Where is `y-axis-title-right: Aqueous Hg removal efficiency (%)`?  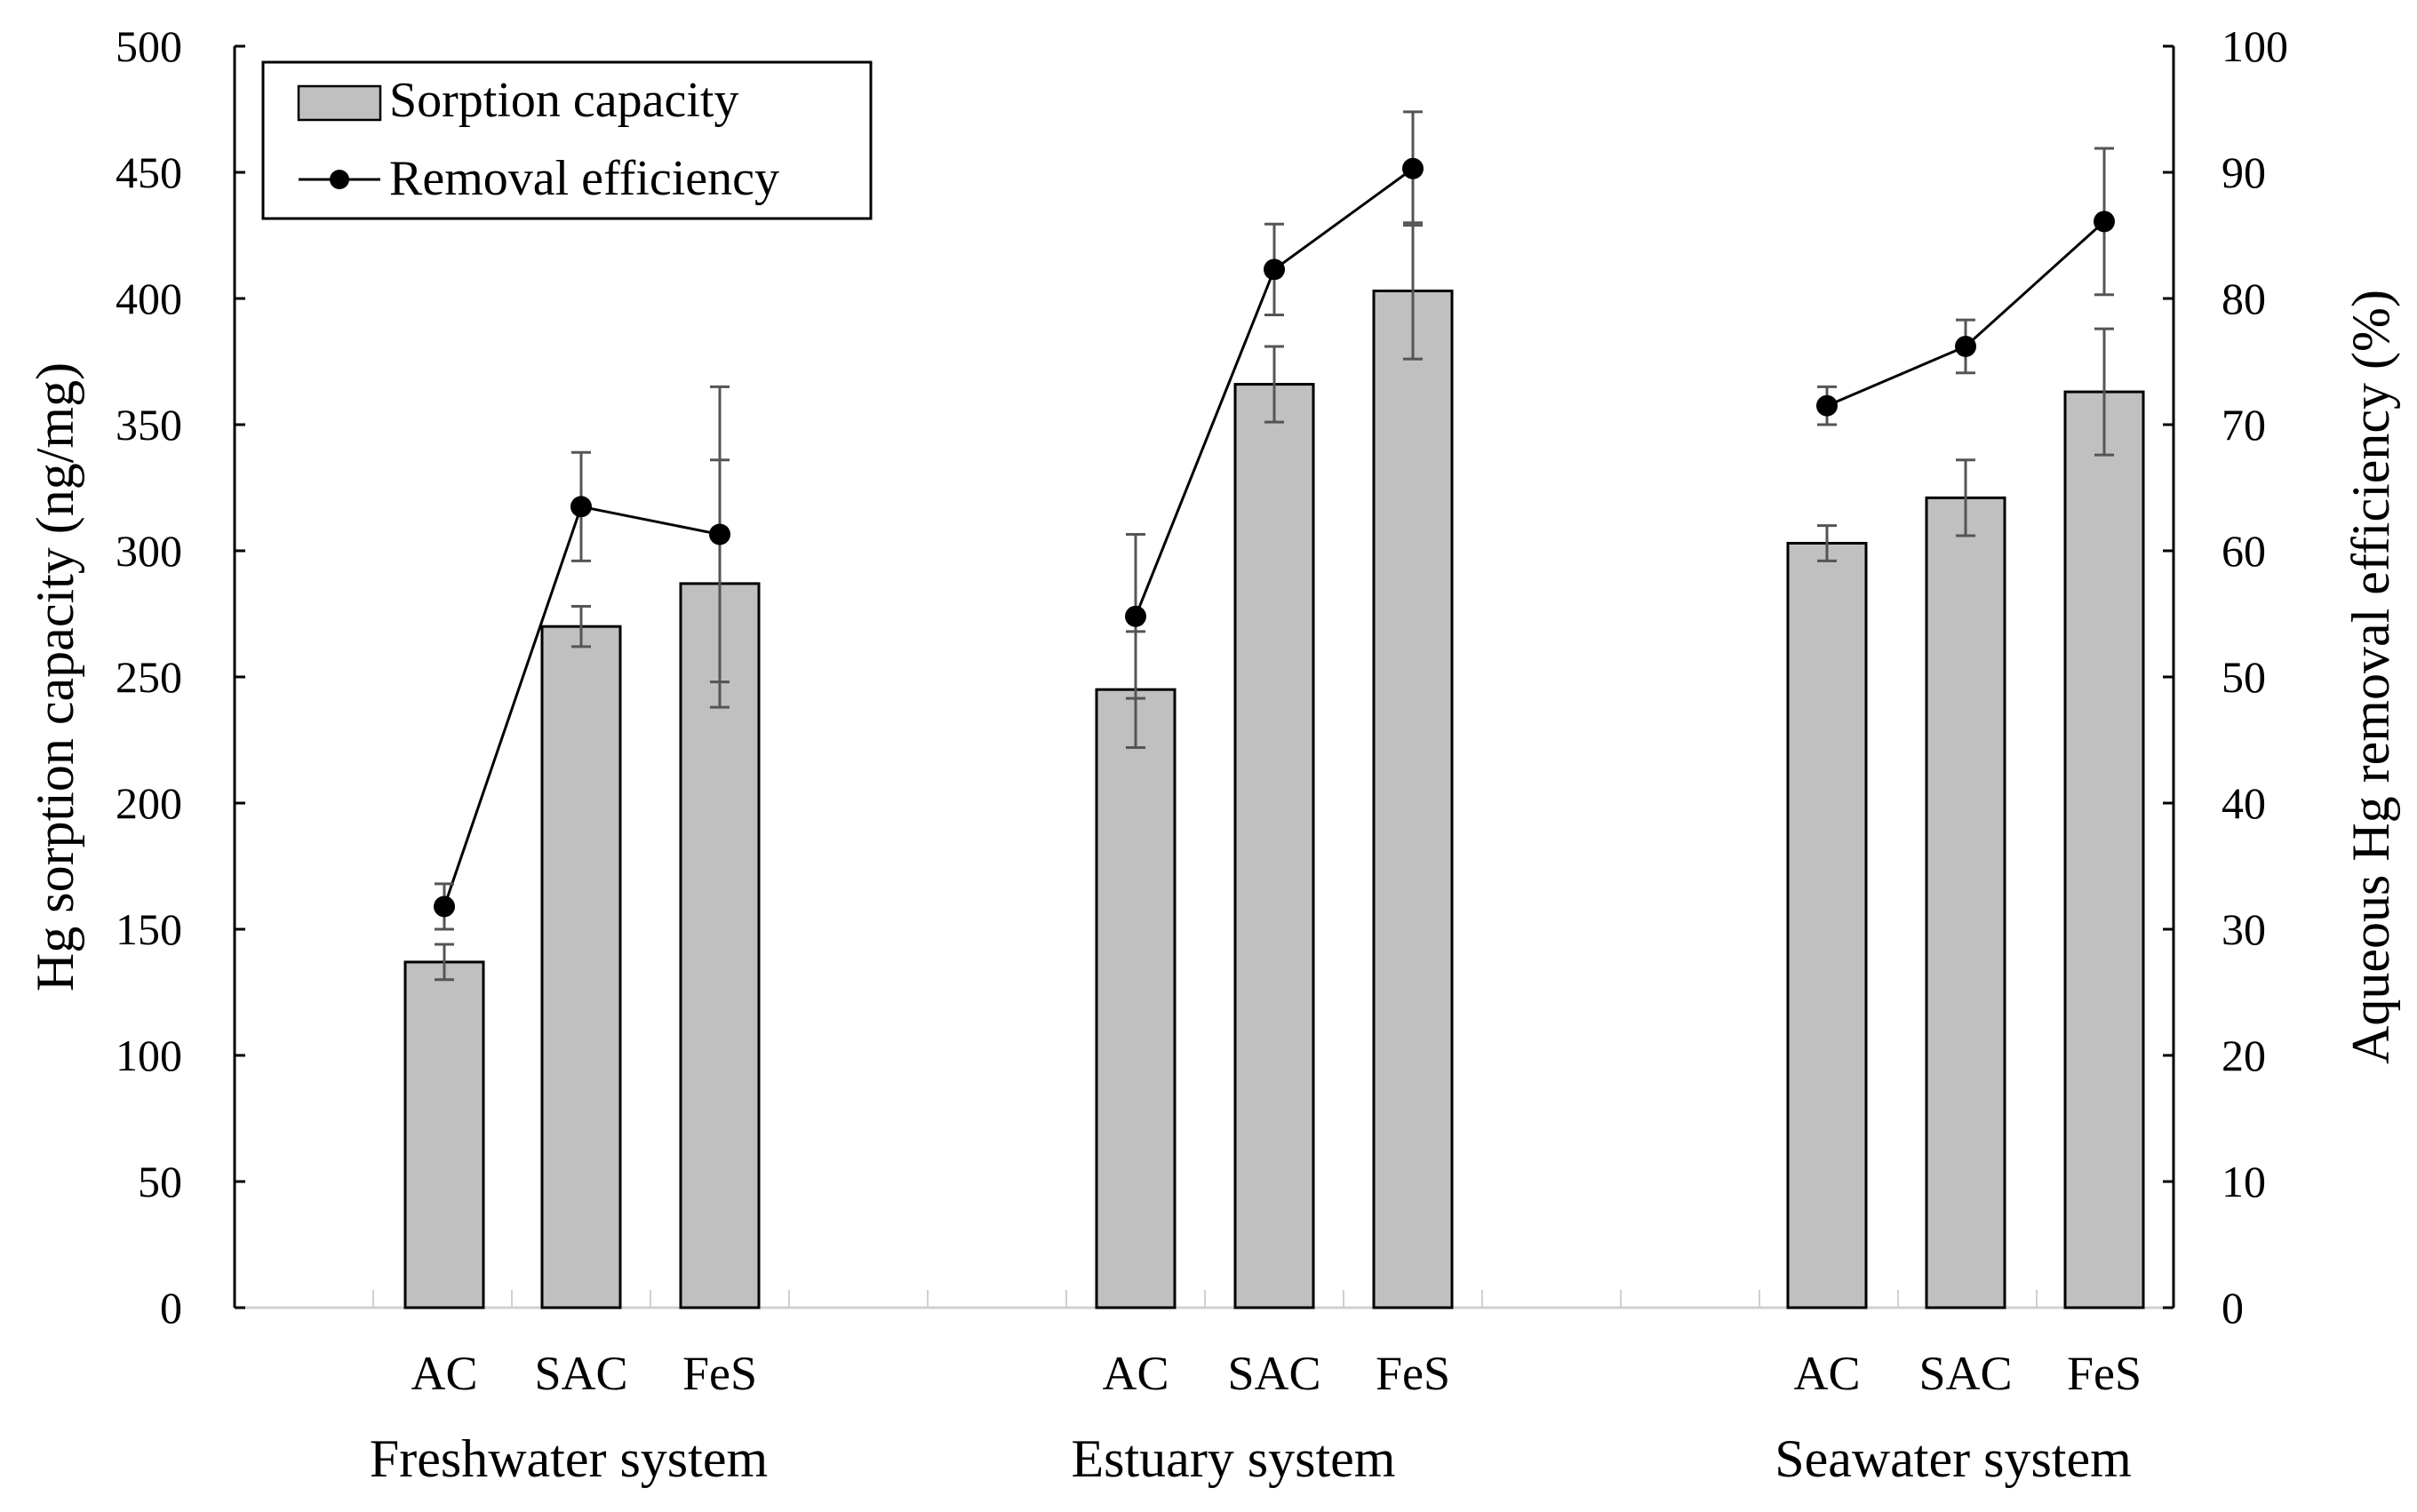
y-axis-title-right: Aqueous Hg removal efficiency (%) is located at coordinates (2370, 677).